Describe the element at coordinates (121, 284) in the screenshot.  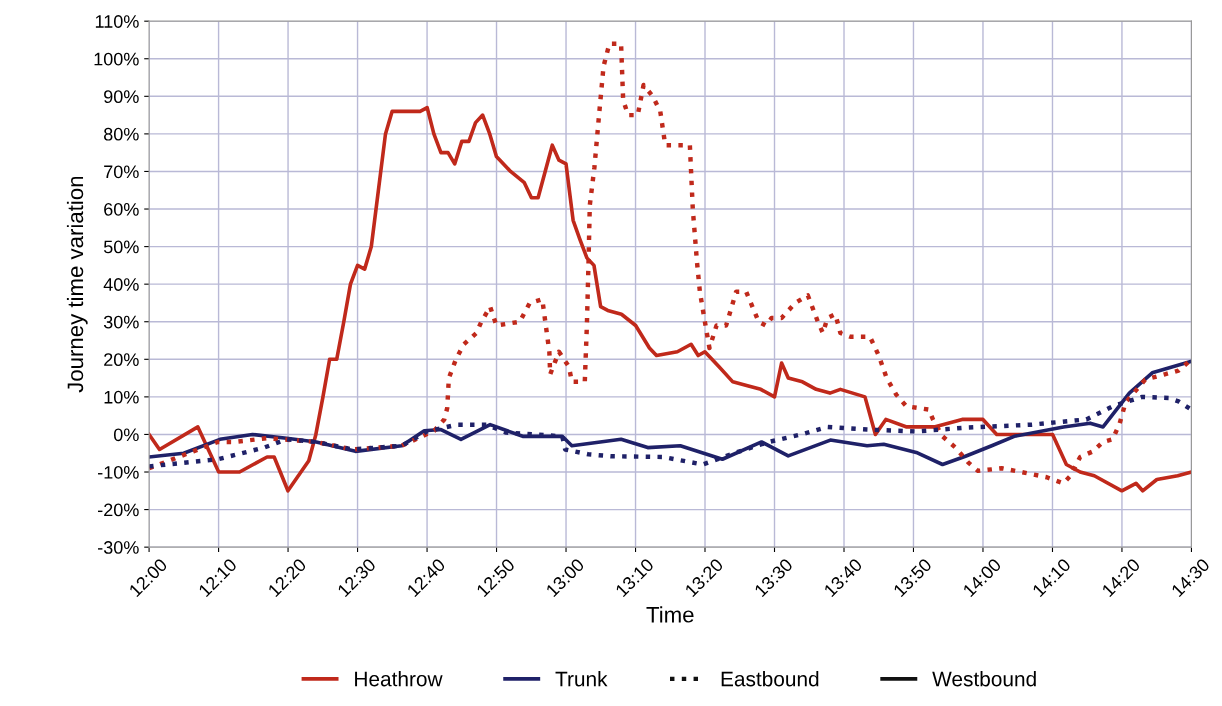
I see `y-tick-label: 40%` at that location.